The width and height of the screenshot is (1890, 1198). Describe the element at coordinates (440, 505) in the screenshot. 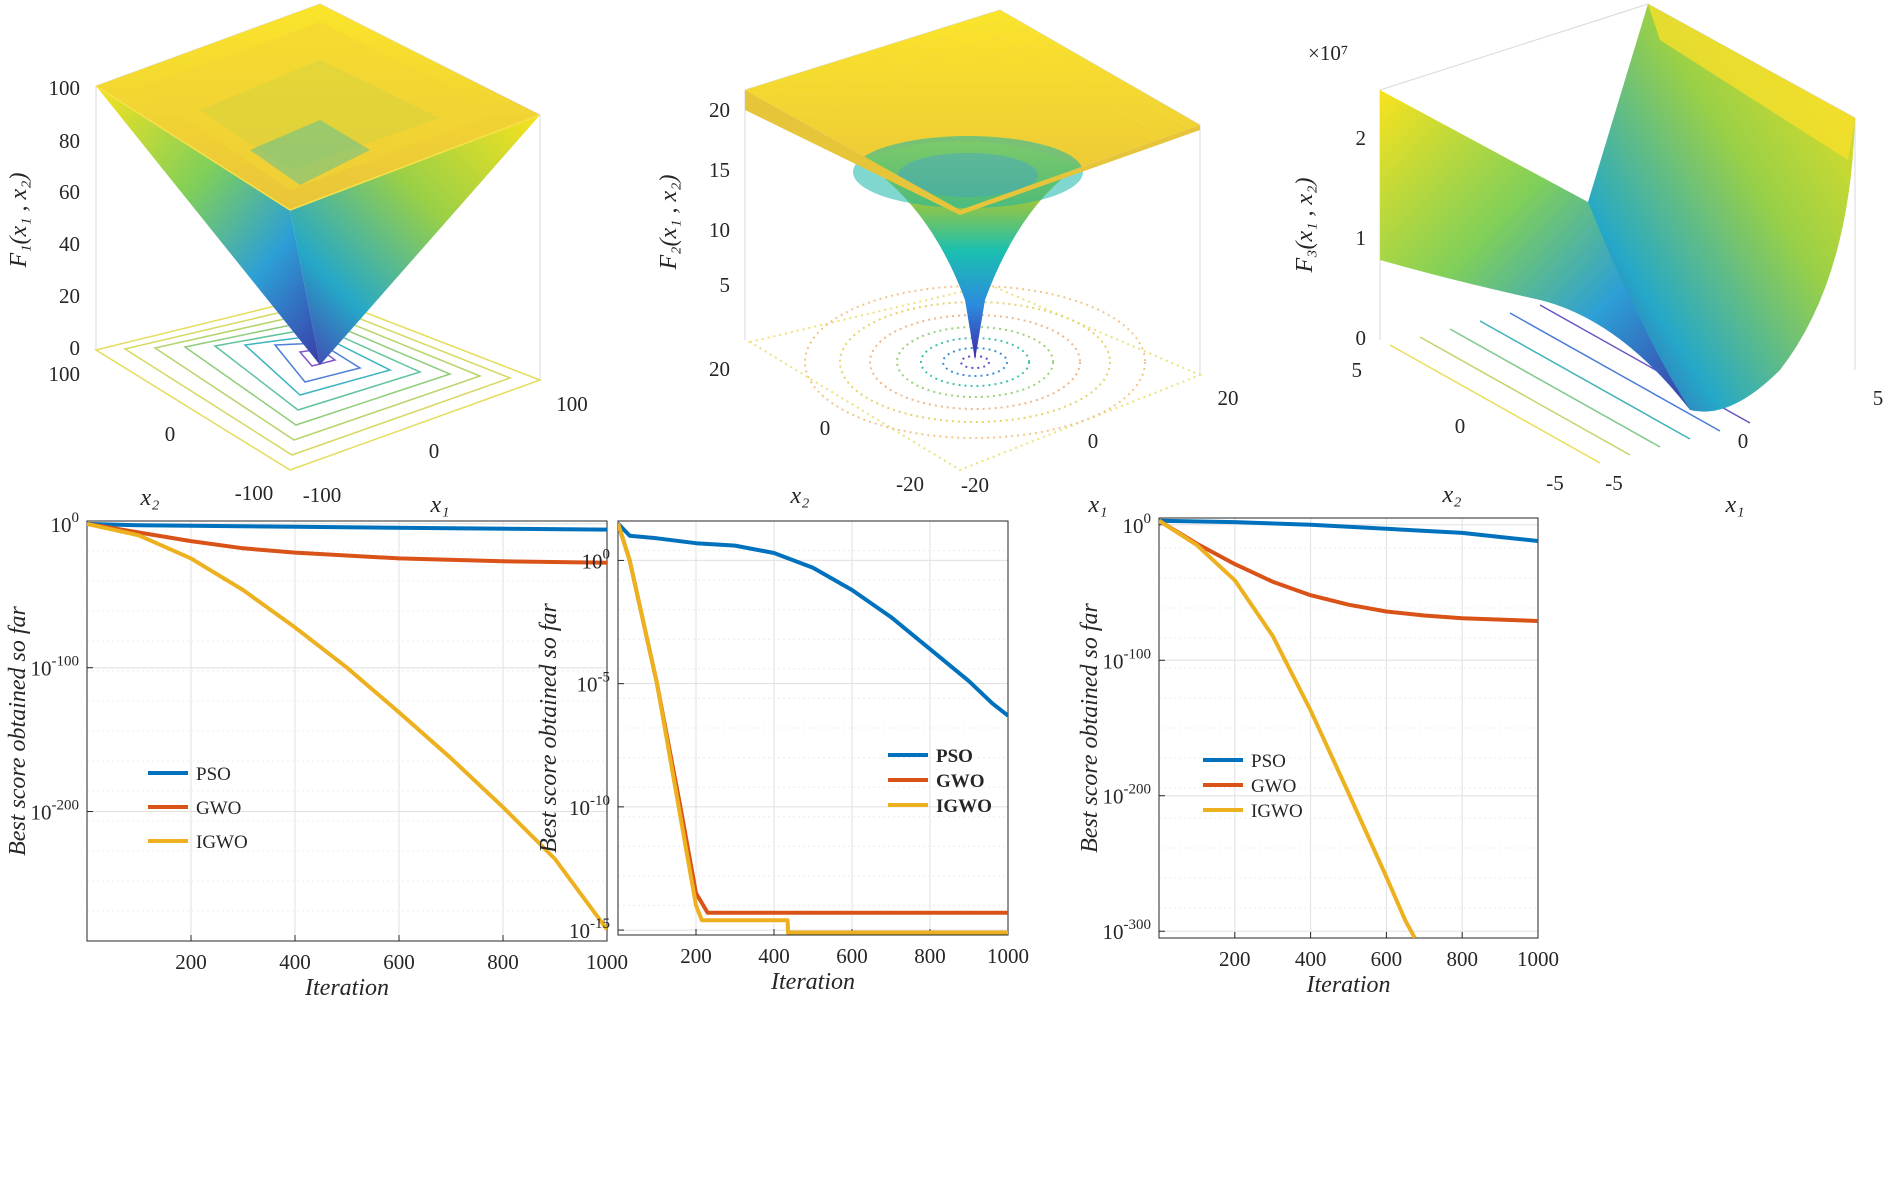

I see `f1-xlabel: x₁` at that location.